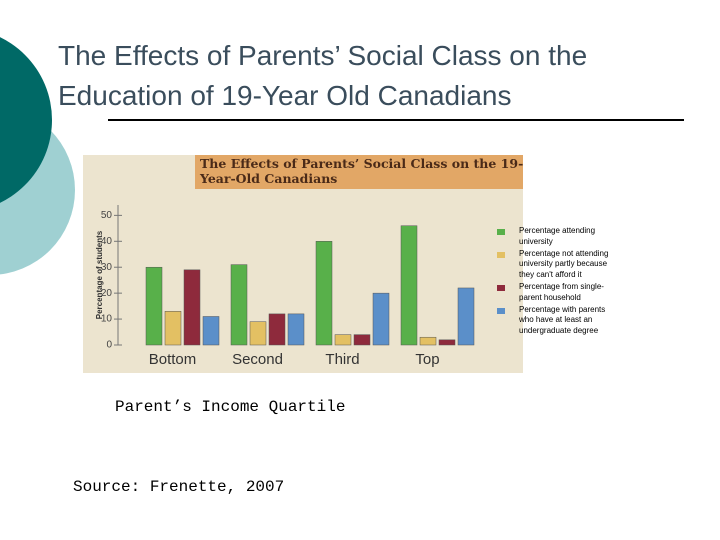  I want to click on source: Source: Frenette, 2007, so click(179, 487).